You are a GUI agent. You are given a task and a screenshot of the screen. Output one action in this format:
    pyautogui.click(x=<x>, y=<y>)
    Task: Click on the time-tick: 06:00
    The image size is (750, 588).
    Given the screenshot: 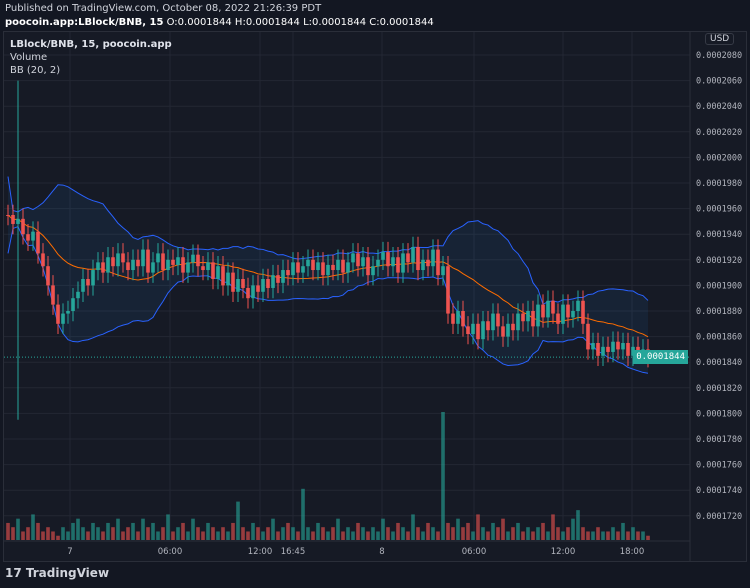 What is the action you would take?
    pyautogui.click(x=474, y=552)
    